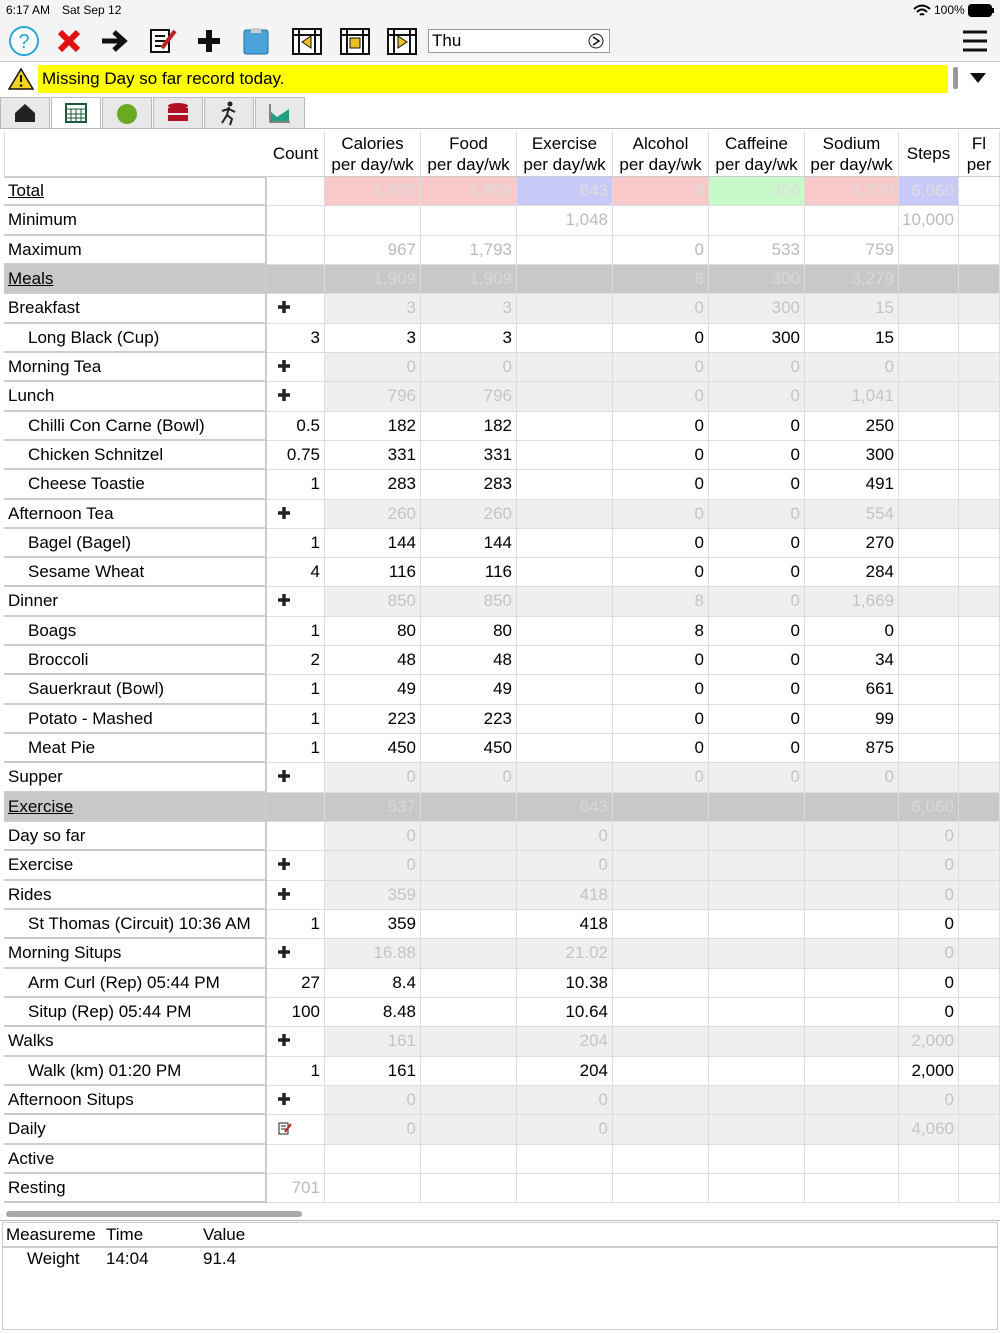 This screenshot has width=1000, height=1334. I want to click on row-label: Boags, so click(135, 631).